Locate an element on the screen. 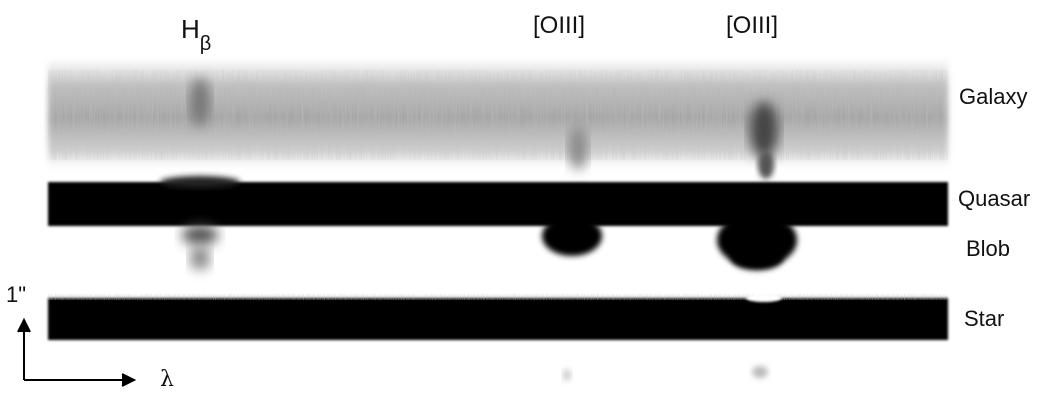  galaxy-label: Galaxy is located at coordinates (993, 96).